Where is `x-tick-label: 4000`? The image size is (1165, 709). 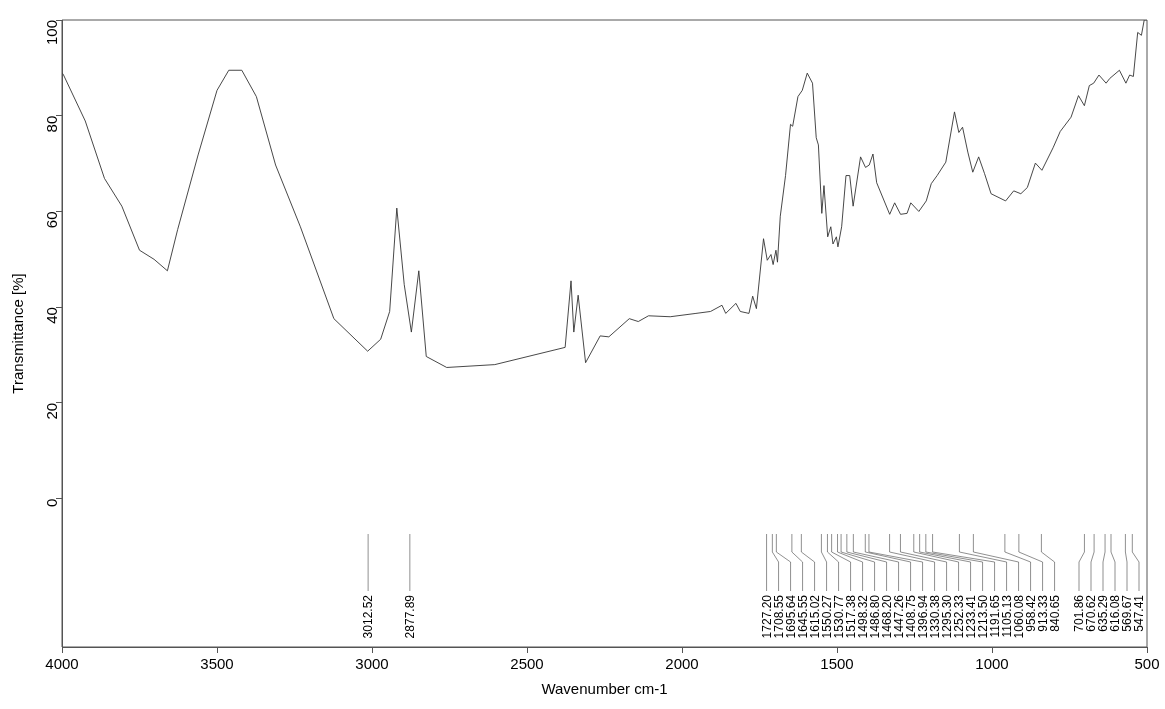 x-tick-label: 4000 is located at coordinates (62, 664).